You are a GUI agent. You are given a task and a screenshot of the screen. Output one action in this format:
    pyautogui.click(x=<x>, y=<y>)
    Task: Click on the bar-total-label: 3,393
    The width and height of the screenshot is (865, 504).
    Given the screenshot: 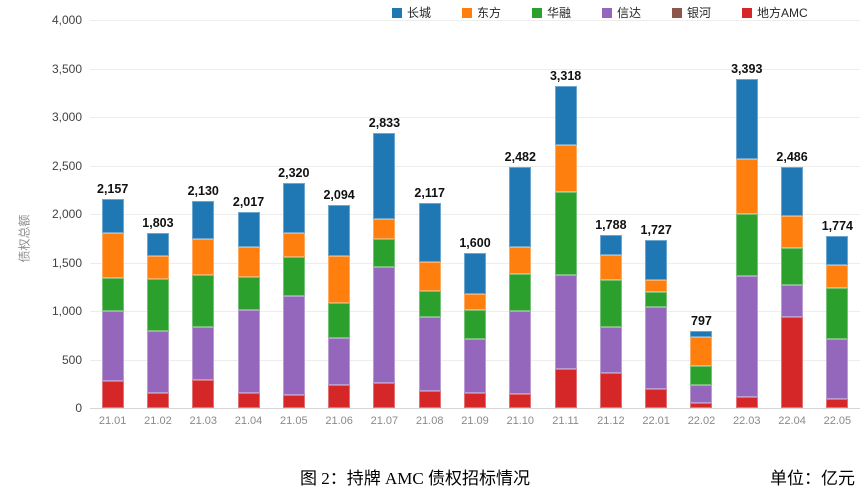 What is the action you would take?
    pyautogui.click(x=747, y=68)
    